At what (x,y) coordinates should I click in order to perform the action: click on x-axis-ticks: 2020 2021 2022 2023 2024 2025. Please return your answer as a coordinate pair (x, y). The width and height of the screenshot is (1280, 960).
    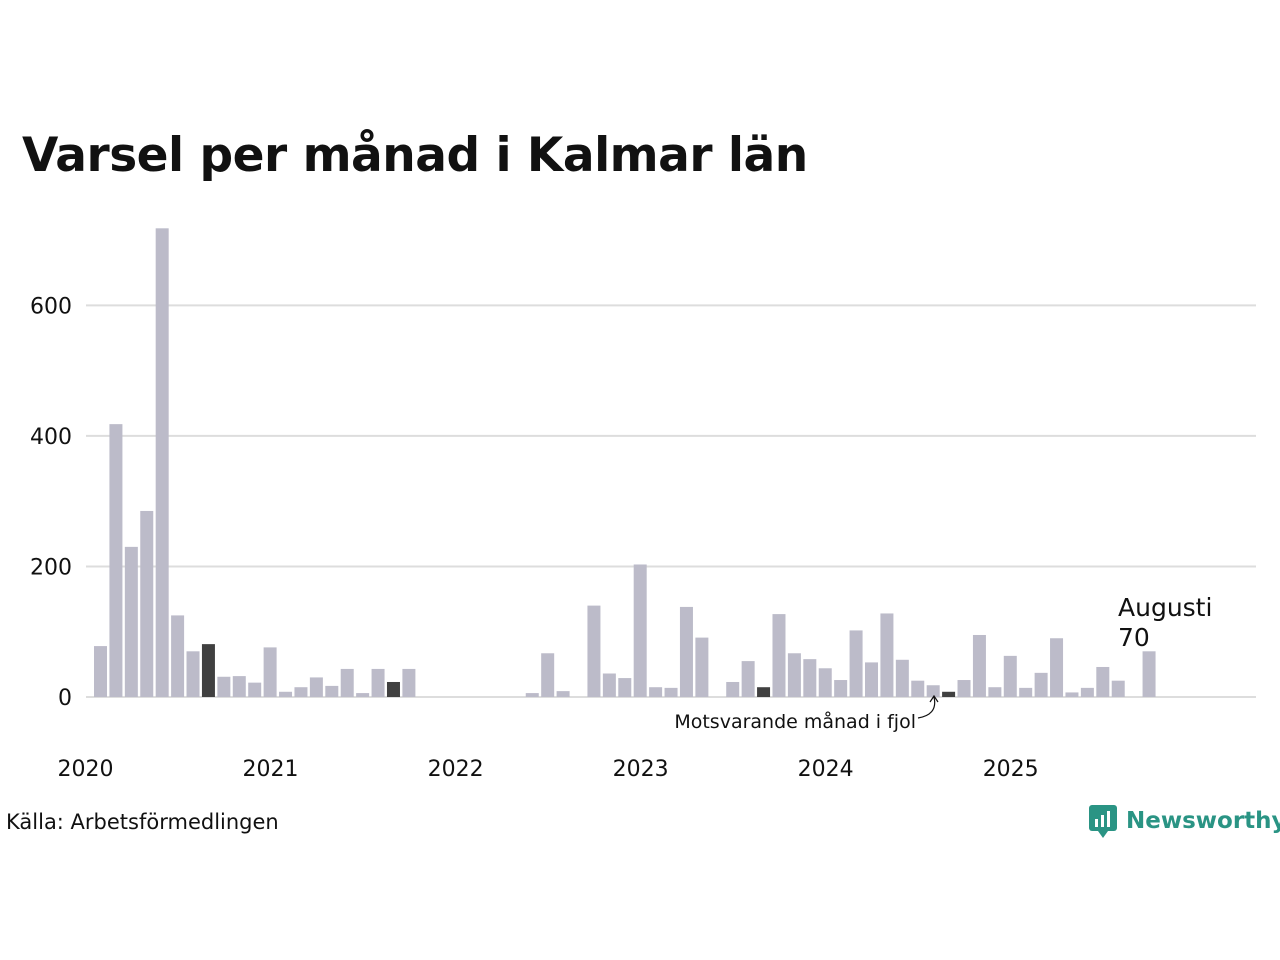
    Looking at the image, I should click on (548, 769).